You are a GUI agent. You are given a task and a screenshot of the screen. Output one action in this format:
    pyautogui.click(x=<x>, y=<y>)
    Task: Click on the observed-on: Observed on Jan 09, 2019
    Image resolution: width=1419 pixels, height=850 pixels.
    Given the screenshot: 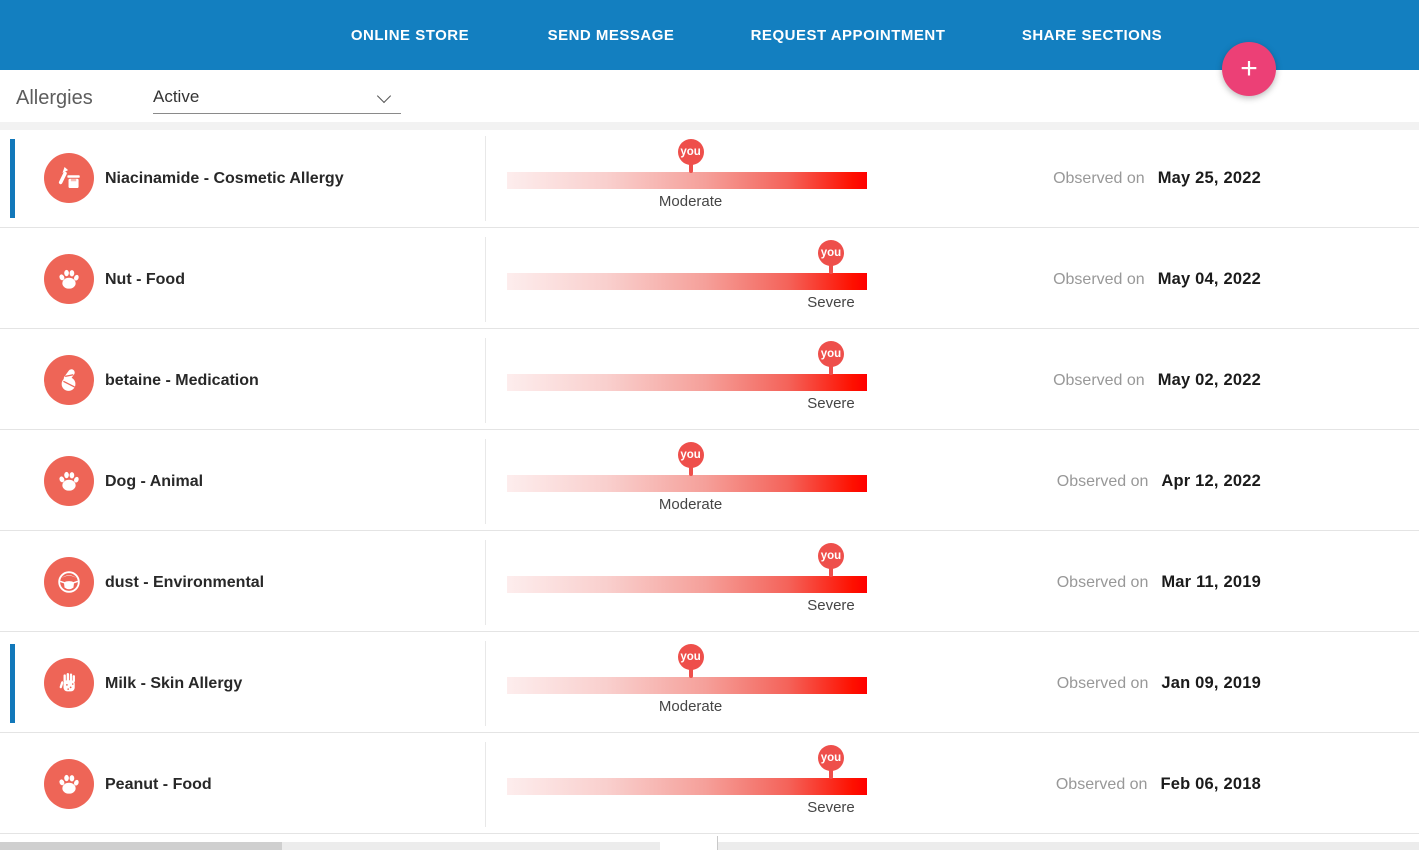 What is the action you would take?
    pyautogui.click(x=1159, y=683)
    